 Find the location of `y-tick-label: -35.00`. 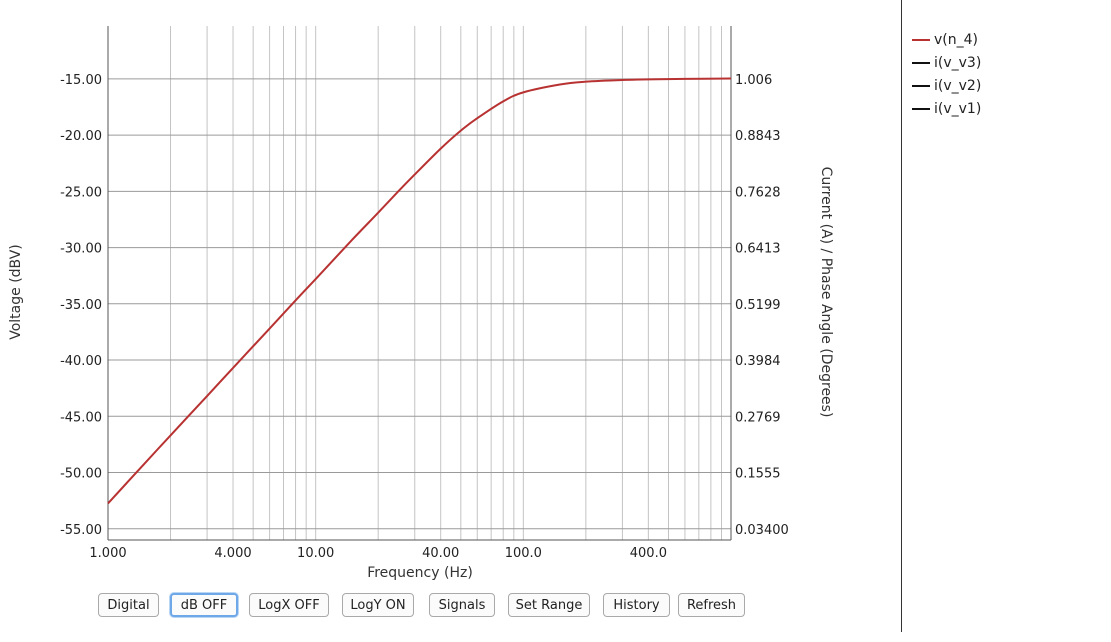

y-tick-label: -35.00 is located at coordinates (81, 305).